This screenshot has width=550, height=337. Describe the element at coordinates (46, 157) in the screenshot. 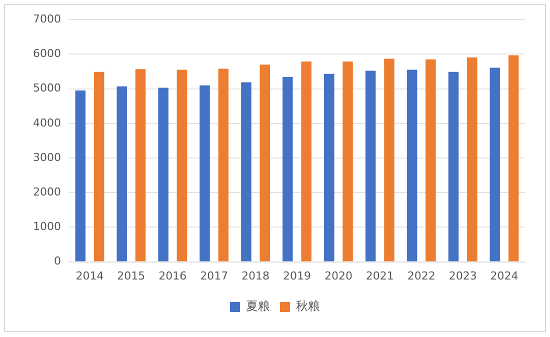

I see `y-tick-label: 3000` at that location.